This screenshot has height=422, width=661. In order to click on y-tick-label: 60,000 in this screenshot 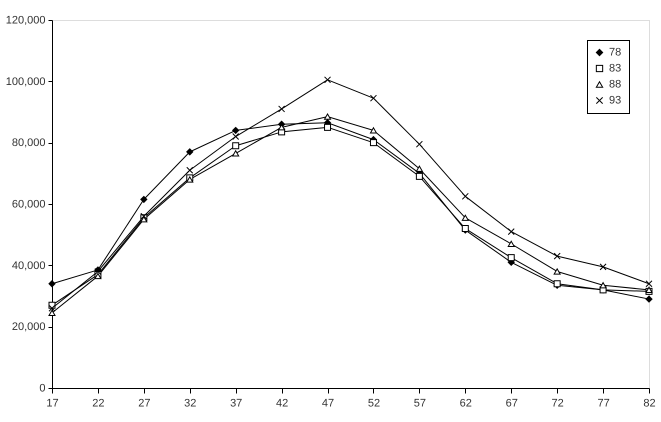, I will do `click(29, 204)`.